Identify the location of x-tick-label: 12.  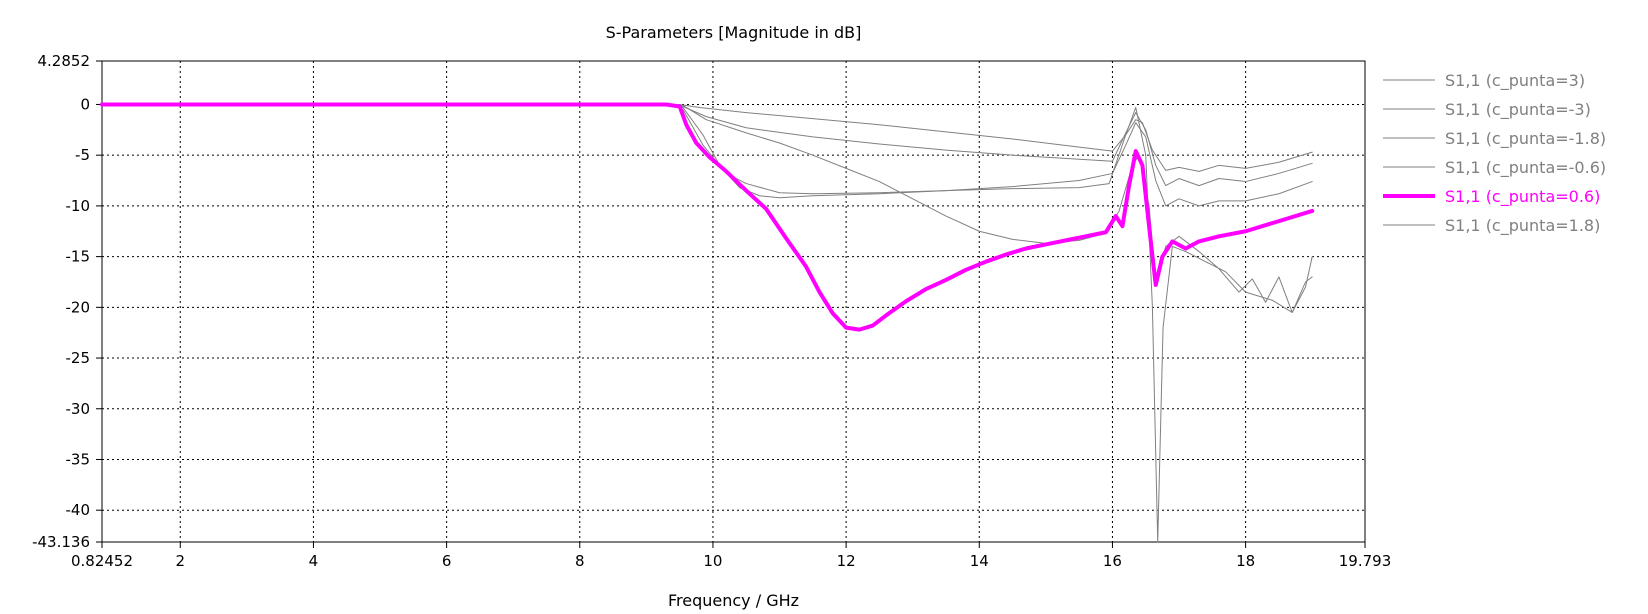
(846, 561).